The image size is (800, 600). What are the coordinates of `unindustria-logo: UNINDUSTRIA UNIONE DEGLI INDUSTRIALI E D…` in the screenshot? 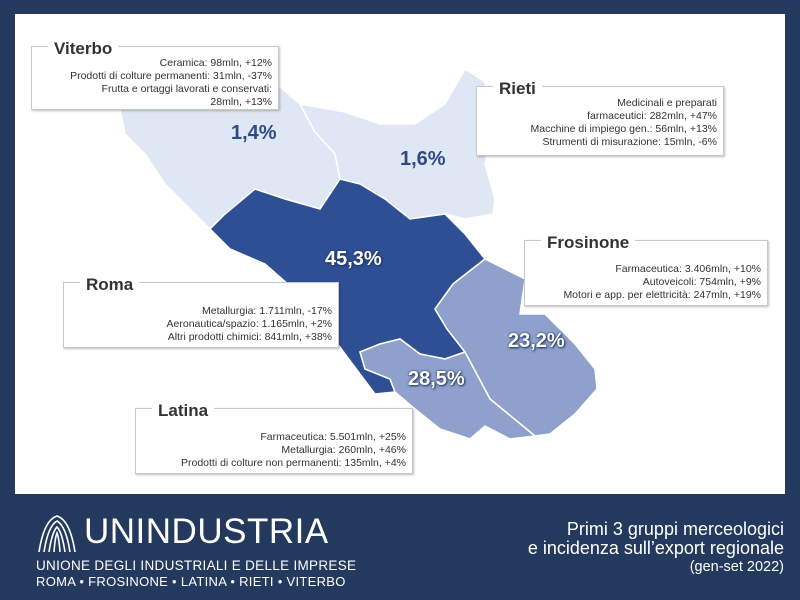 It's located at (201, 552).